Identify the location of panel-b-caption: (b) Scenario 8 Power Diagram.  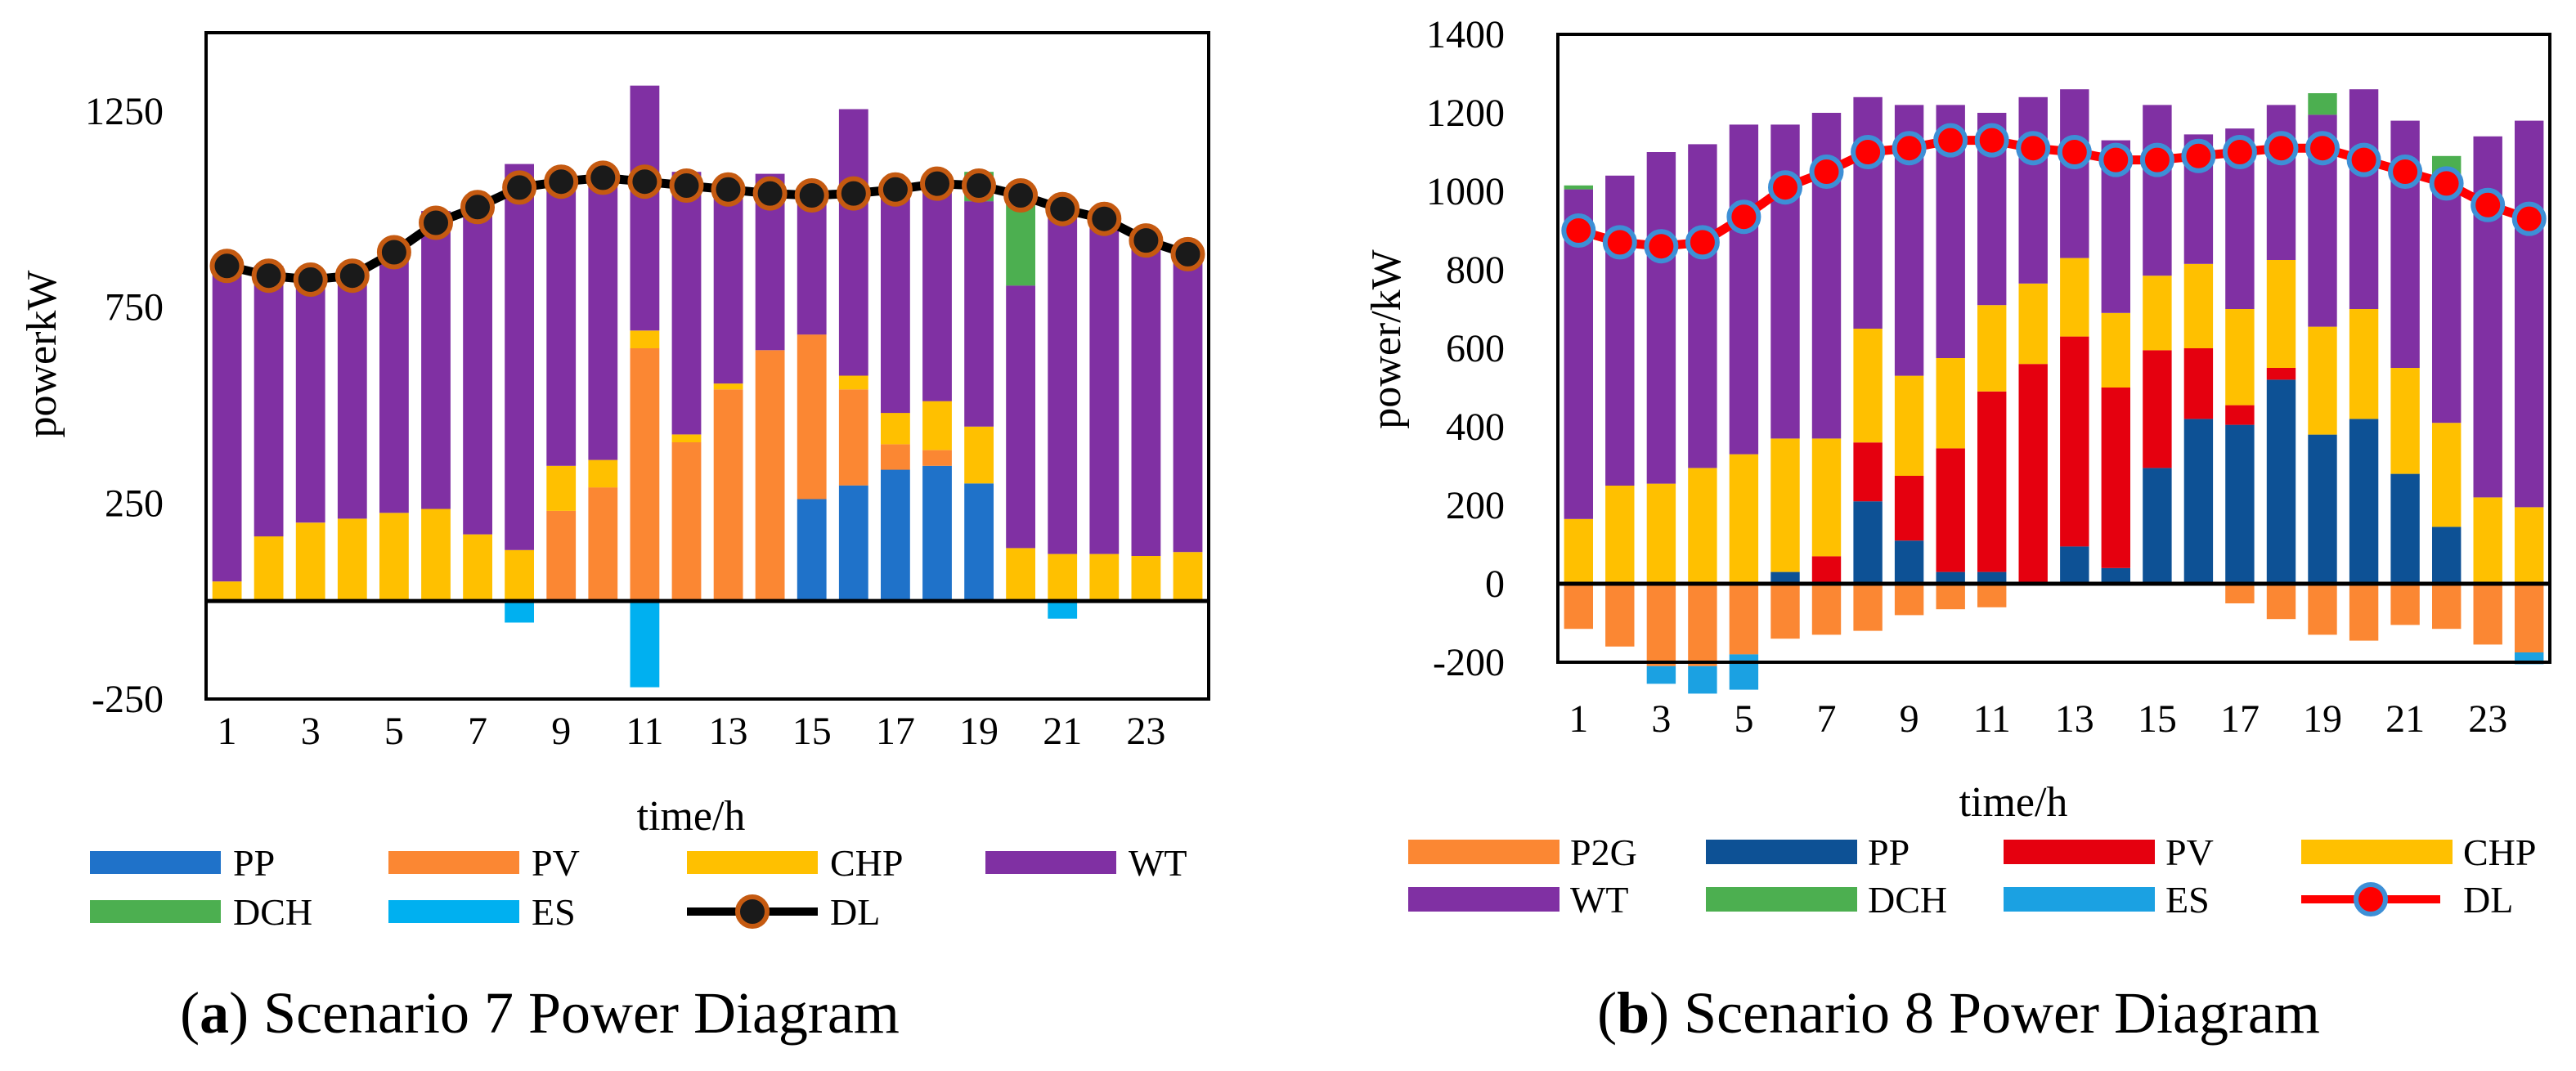
(1959, 1013).